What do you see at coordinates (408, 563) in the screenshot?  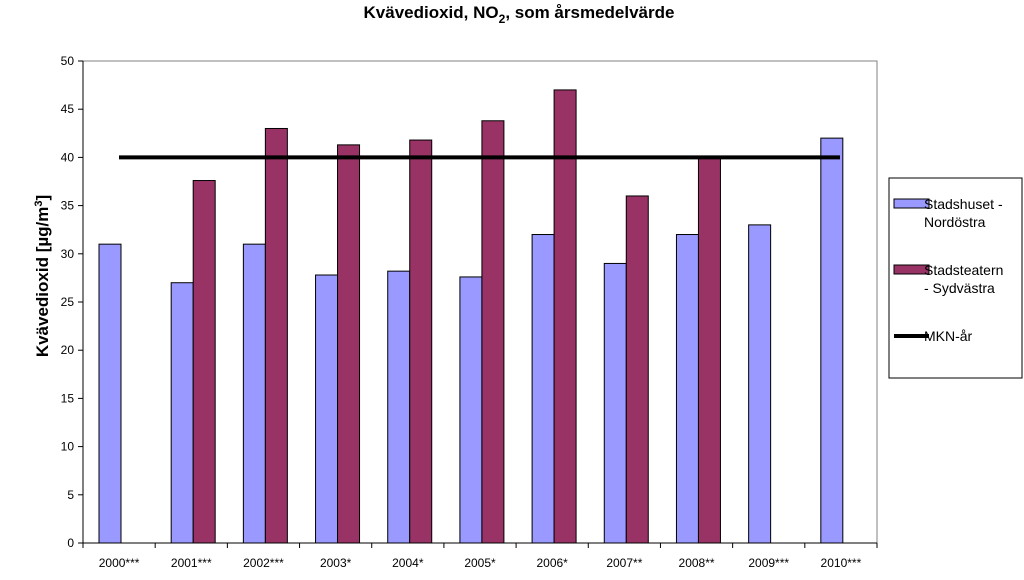 I see `x-tick-label: 2004*` at bounding box center [408, 563].